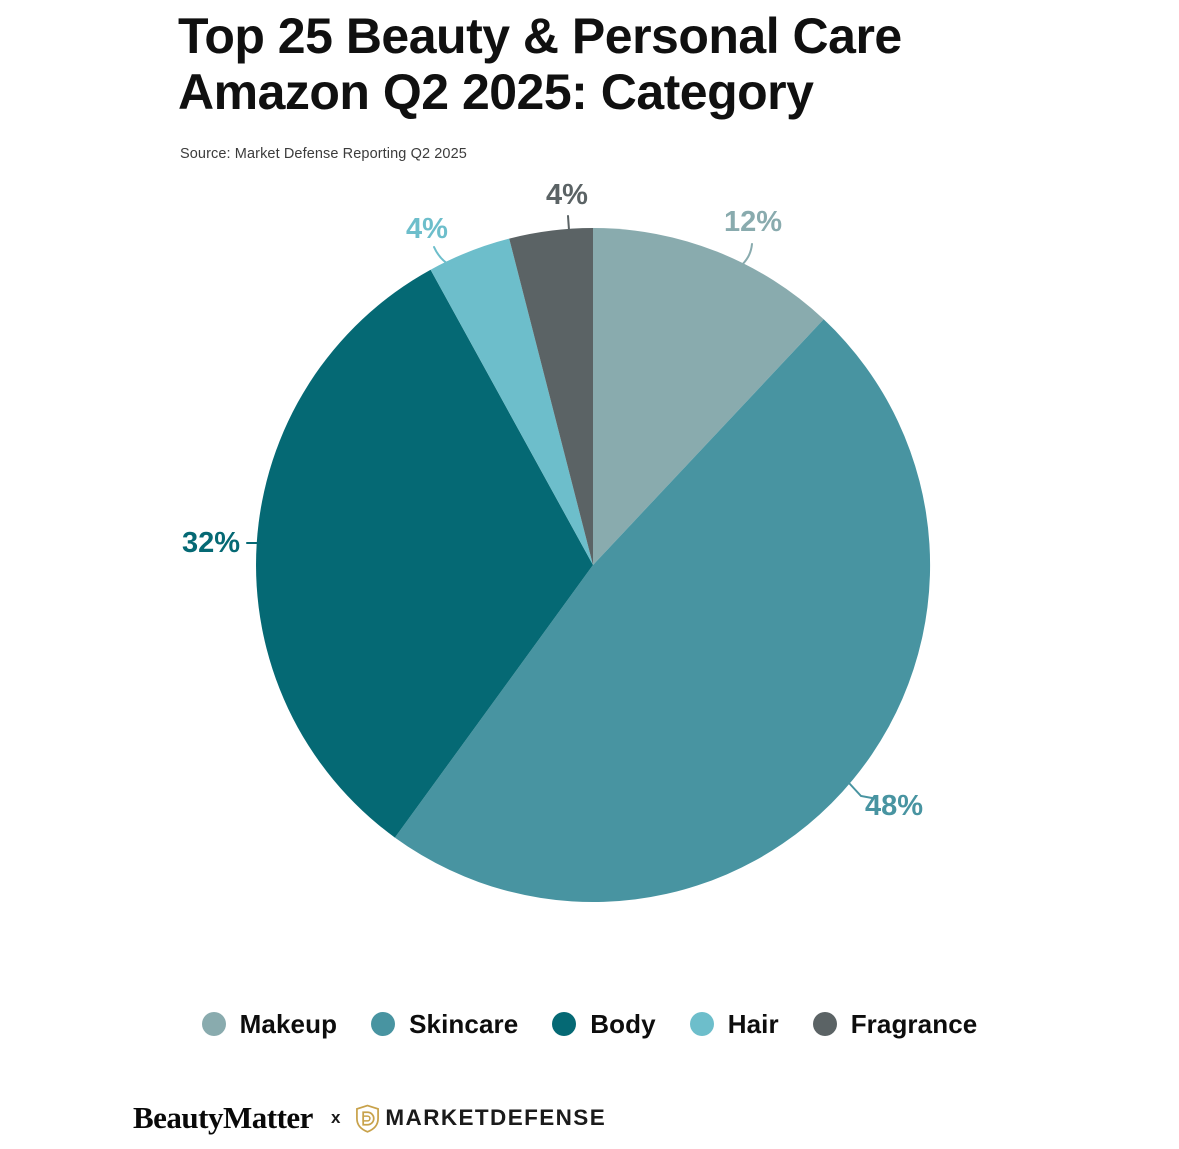 This screenshot has height=1149, width=1179. What do you see at coordinates (701, 1024) in the screenshot?
I see `legend-swatch-hair` at bounding box center [701, 1024].